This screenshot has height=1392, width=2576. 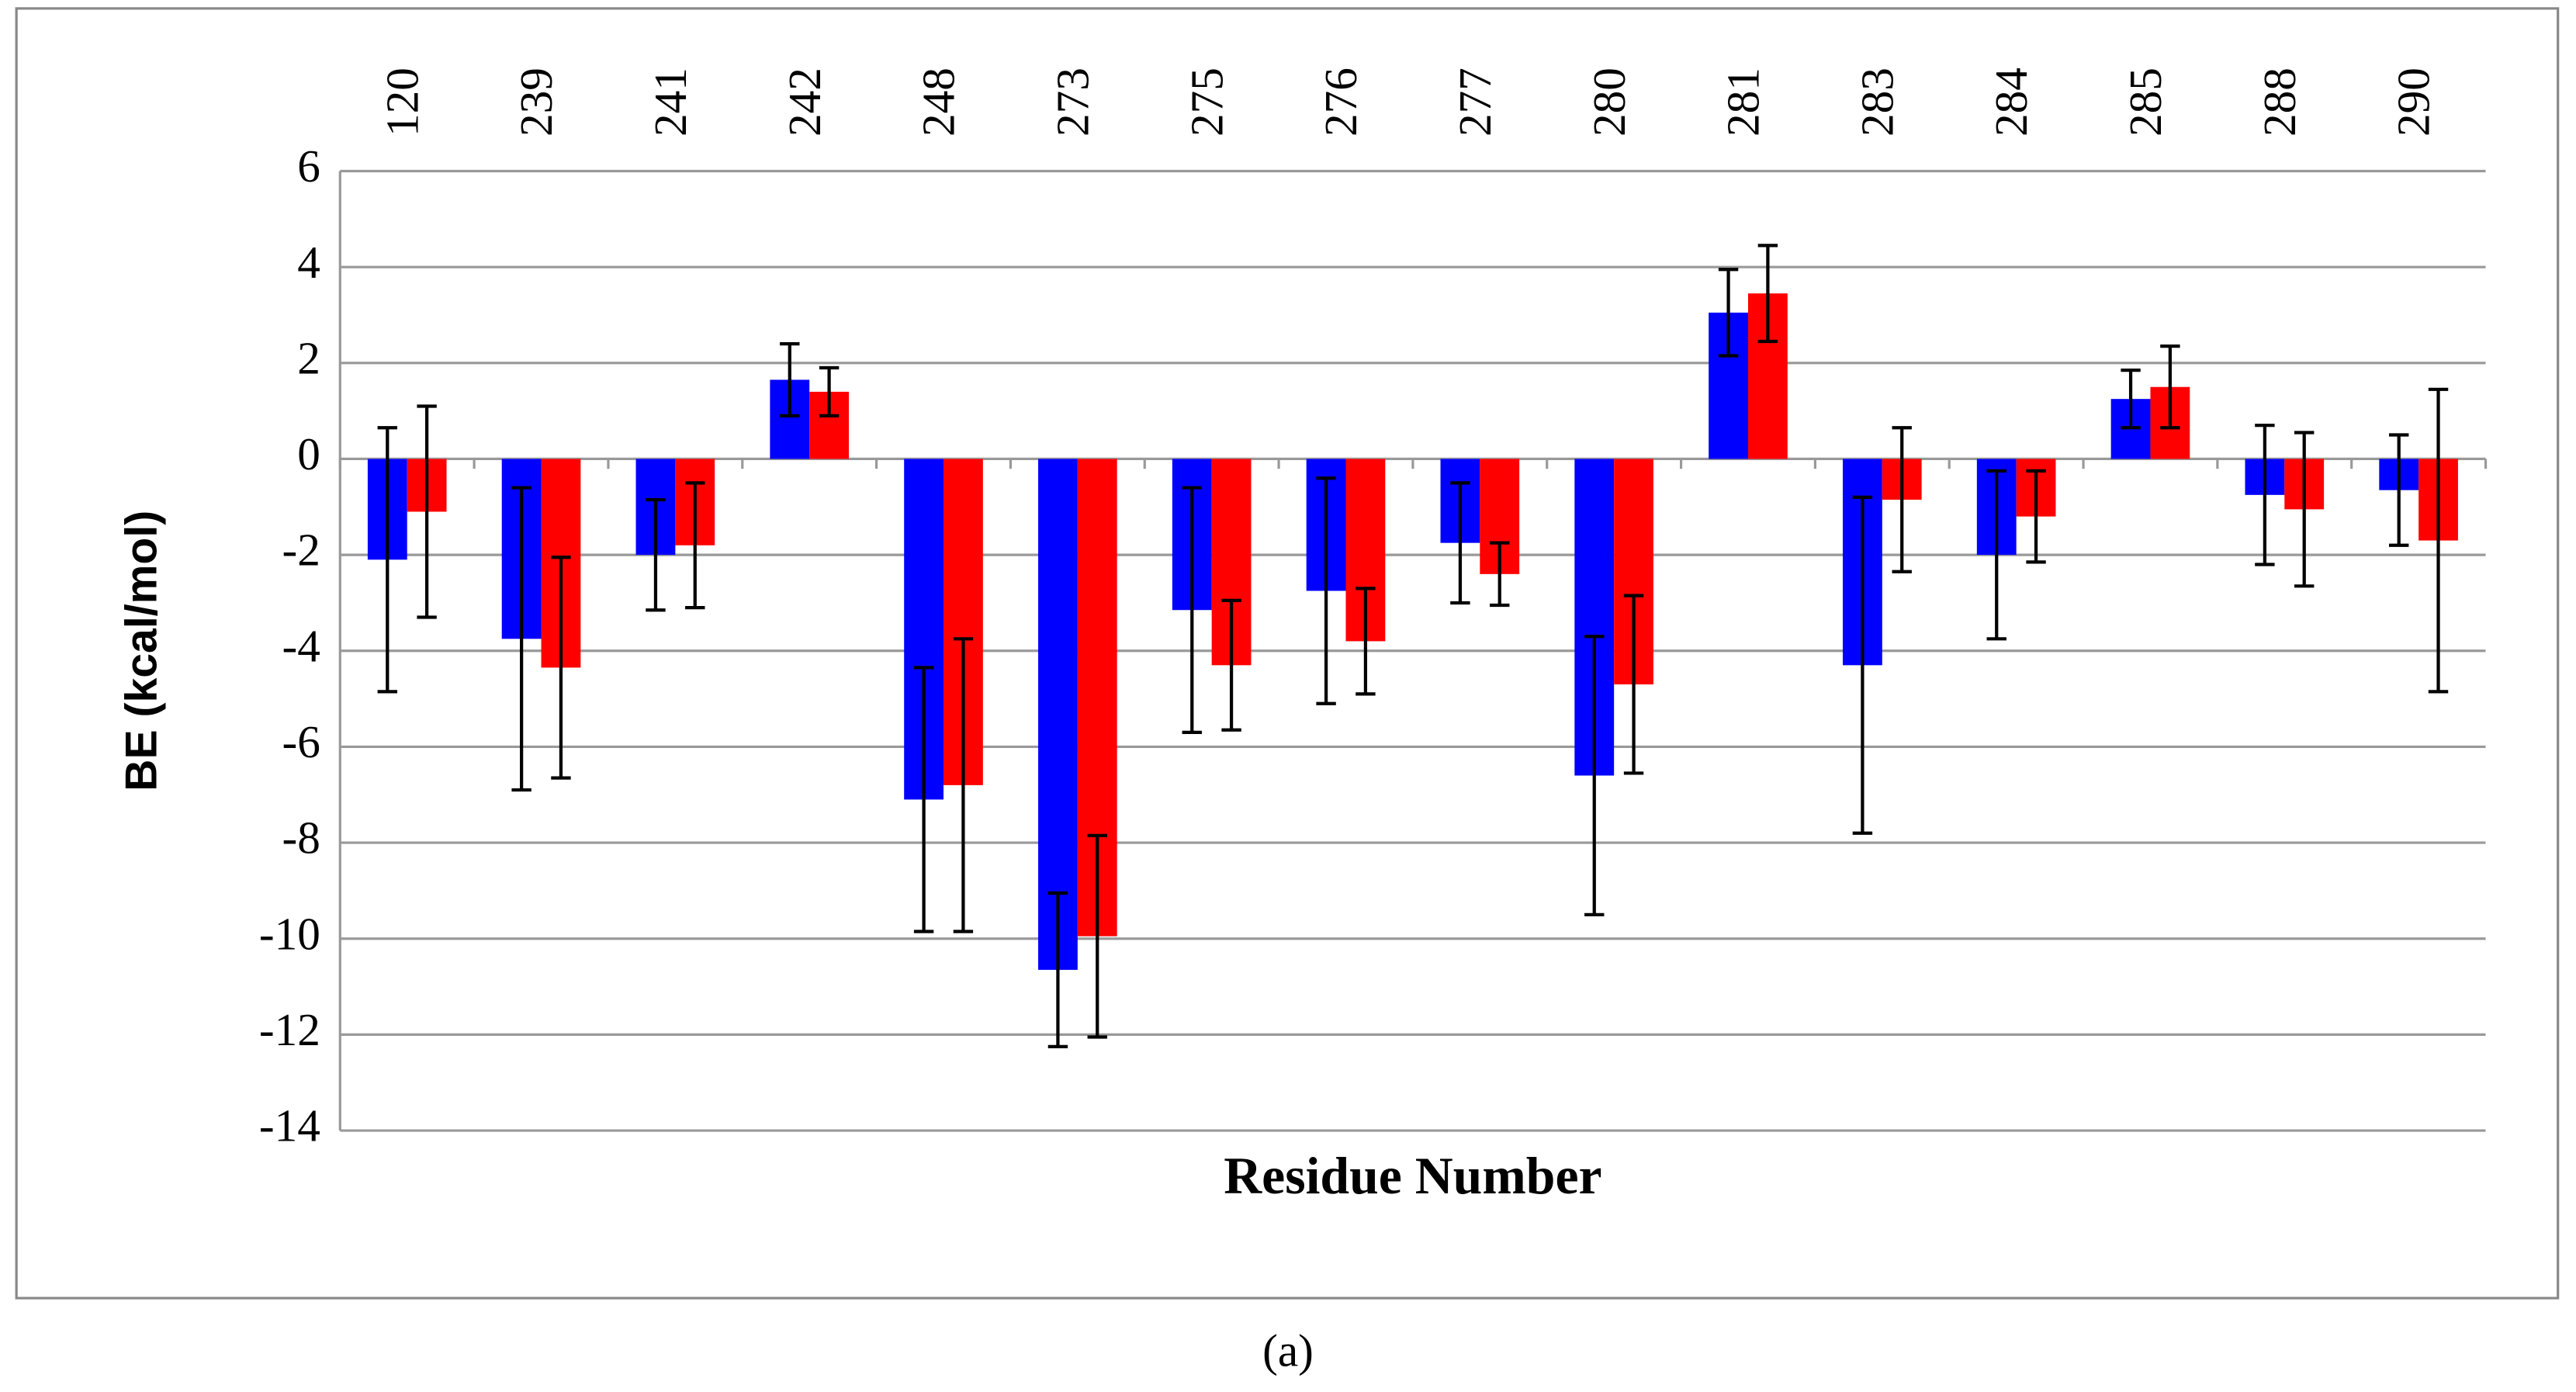 I want to click on x-tick-label: 273, so click(x=1072, y=102).